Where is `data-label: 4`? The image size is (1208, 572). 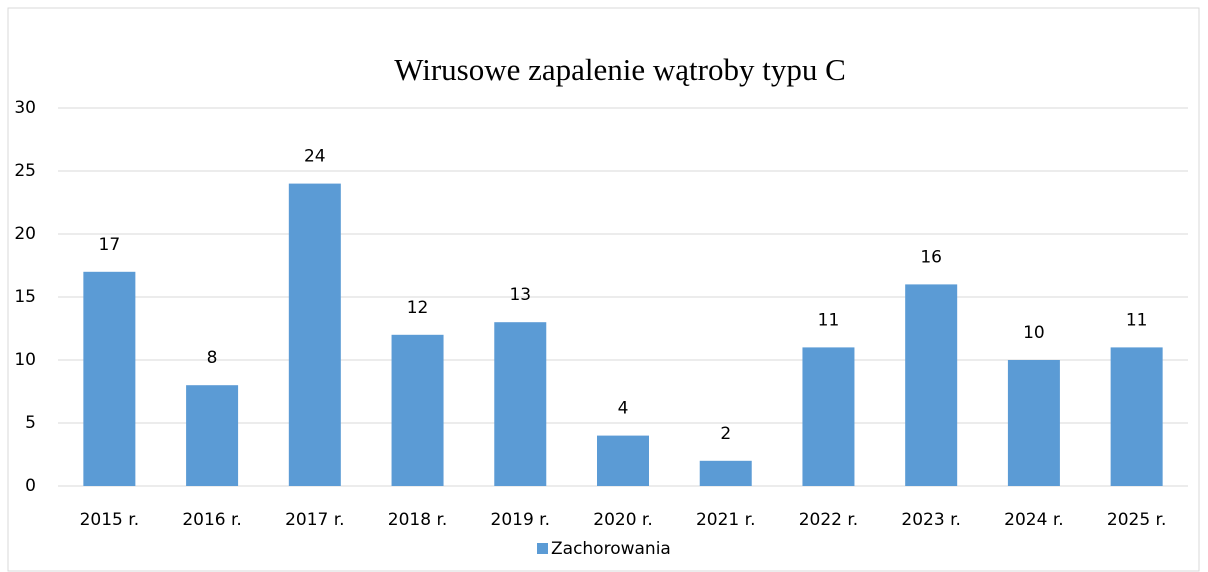 data-label: 4 is located at coordinates (623, 409).